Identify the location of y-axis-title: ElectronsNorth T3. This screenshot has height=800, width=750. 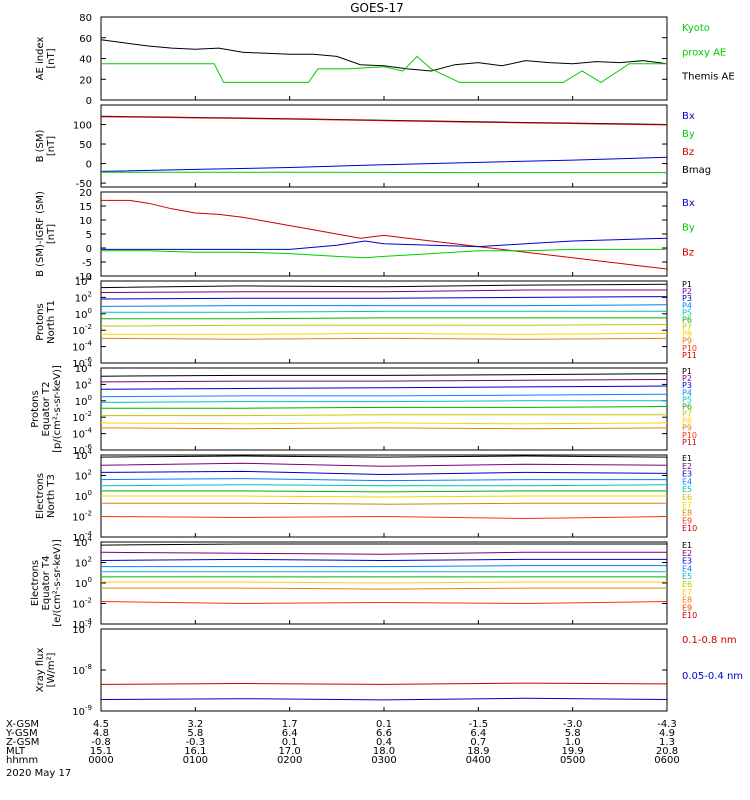
(46, 496).